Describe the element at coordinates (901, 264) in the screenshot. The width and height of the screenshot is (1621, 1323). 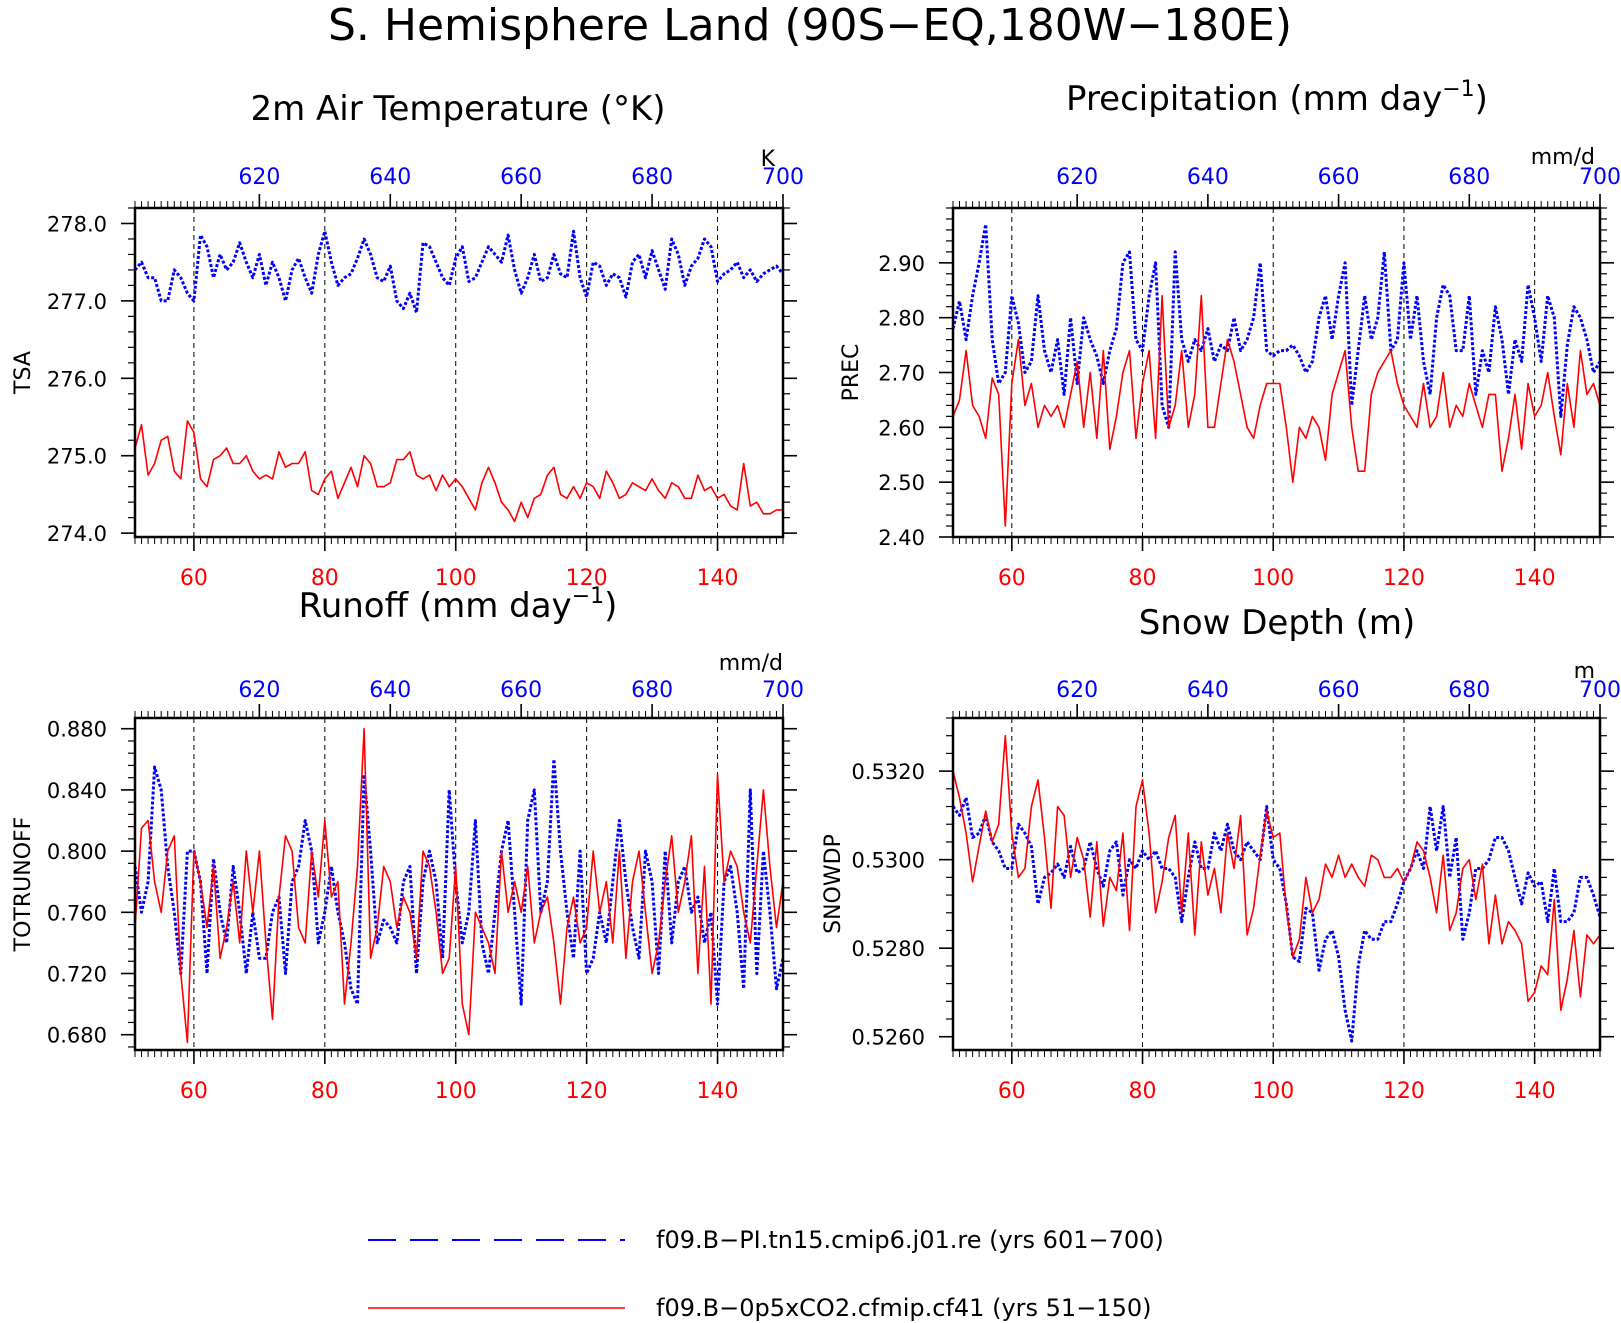
I see `y-tick-label: 2.90` at that location.